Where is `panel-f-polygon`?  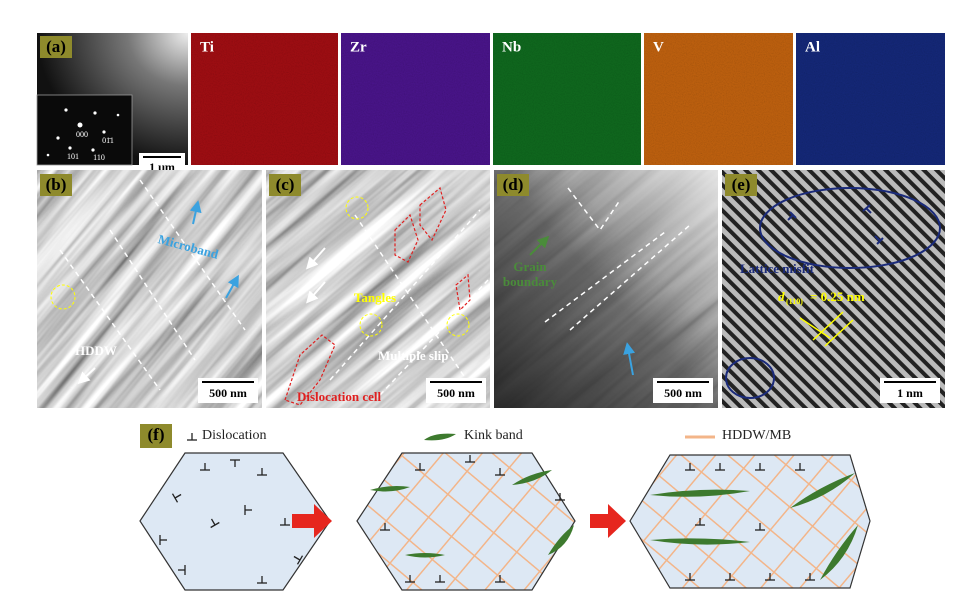
panel-f-polygon is located at coordinates (750, 521).